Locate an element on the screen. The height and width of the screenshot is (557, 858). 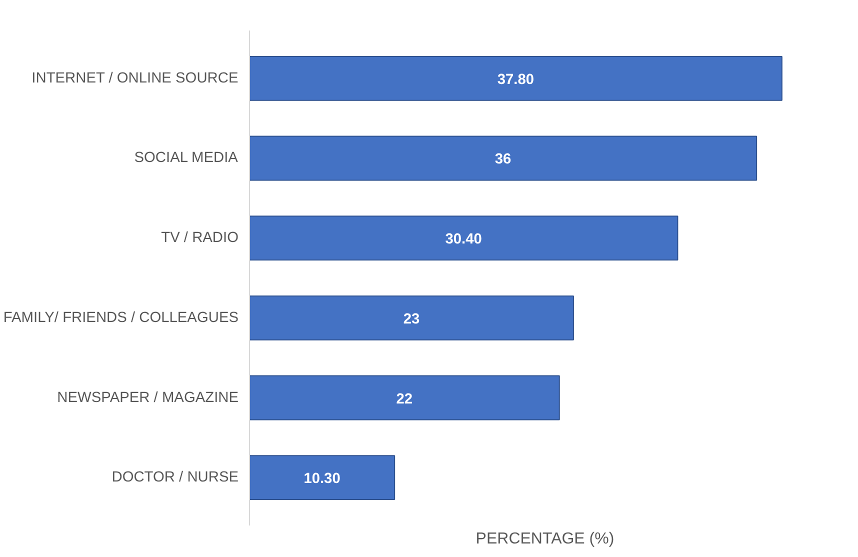
y-tick-label: SOCIAL MEDIA is located at coordinates (186, 158).